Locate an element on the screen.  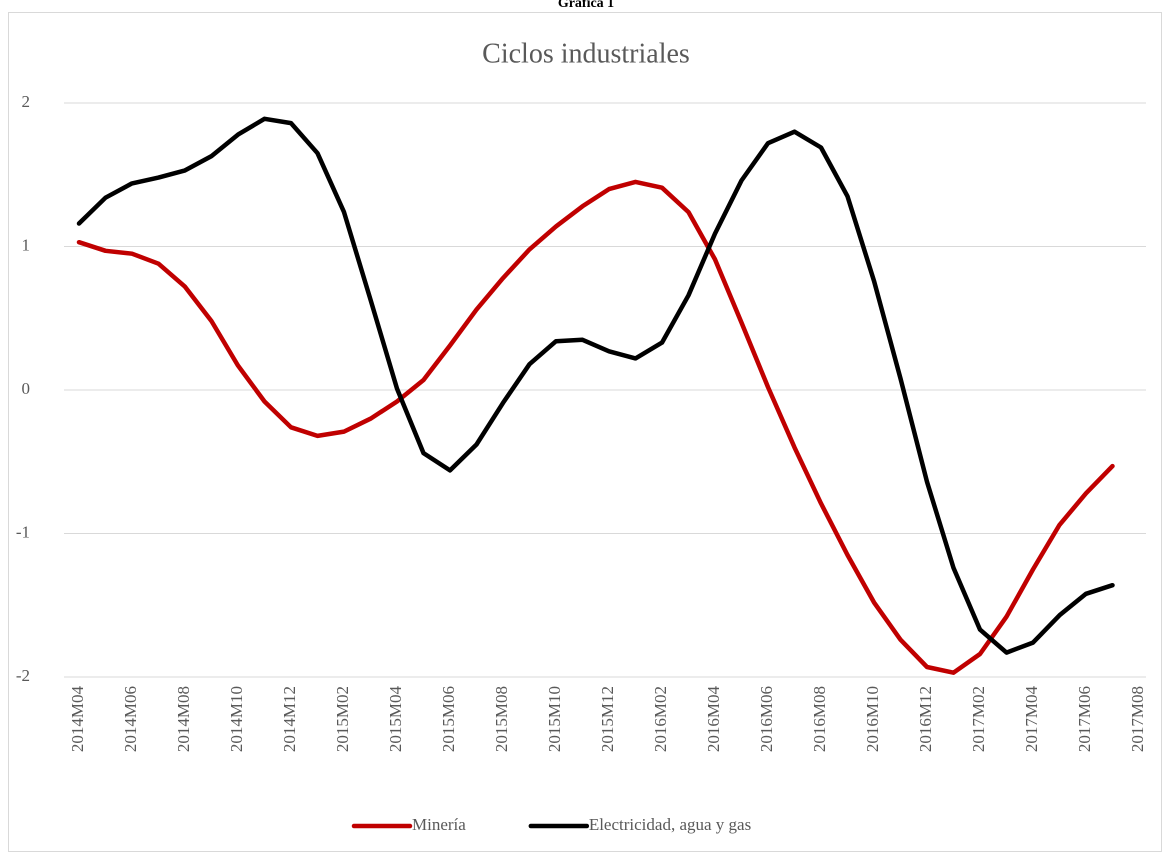
x-tick-label: 2016M12 is located at coordinates (925, 719).